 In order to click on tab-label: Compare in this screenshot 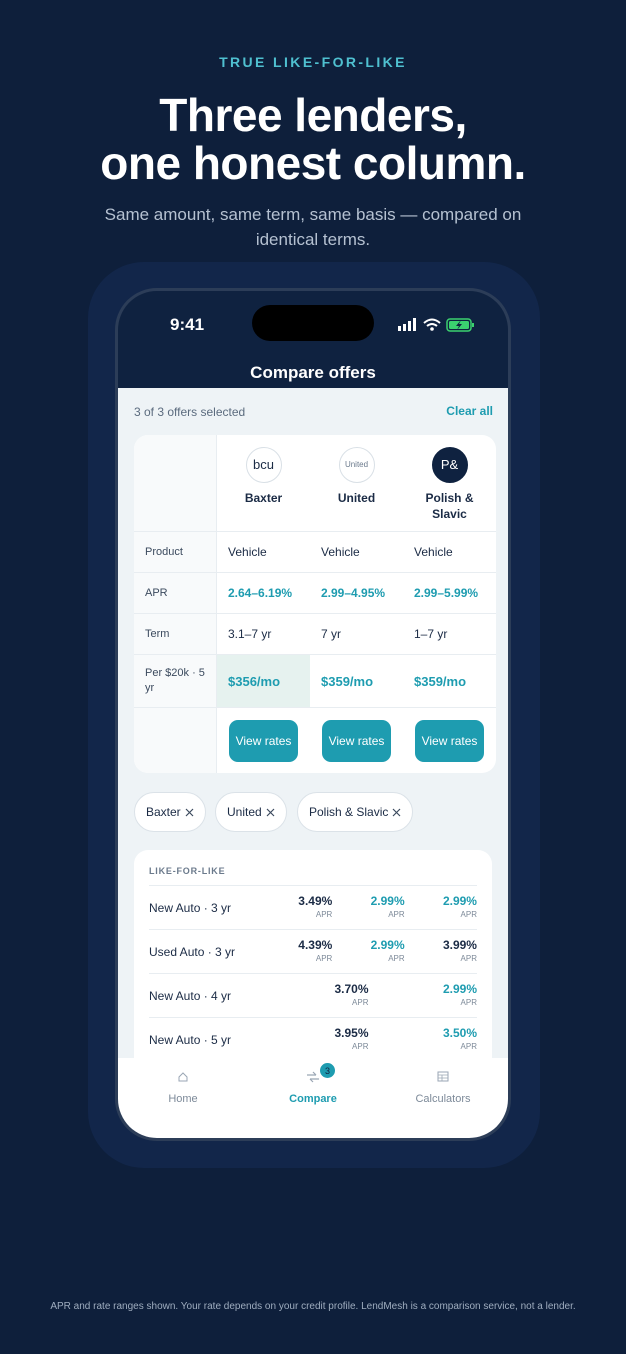, I will do `click(313, 1099)`.